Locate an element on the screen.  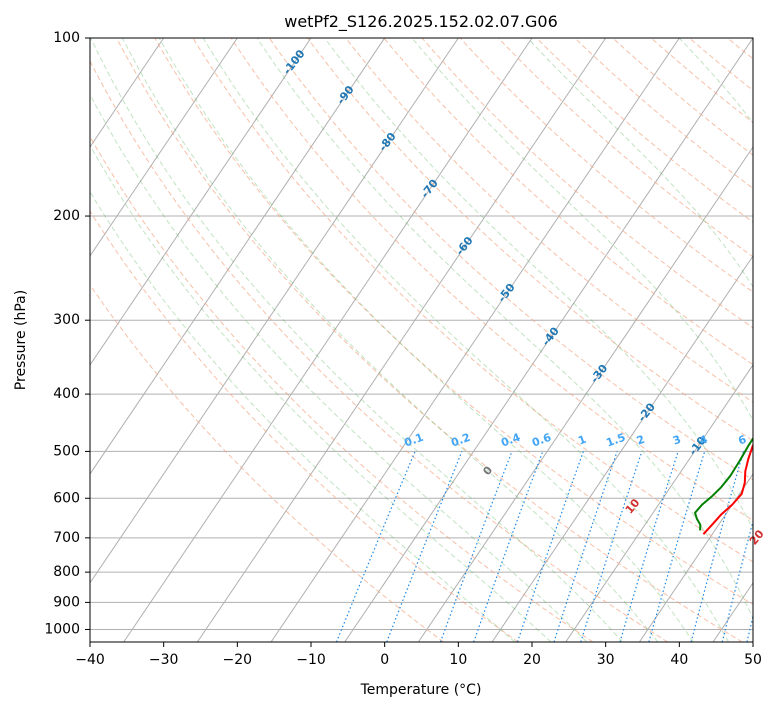
x-tick-label: 0 is located at coordinates (384, 660).